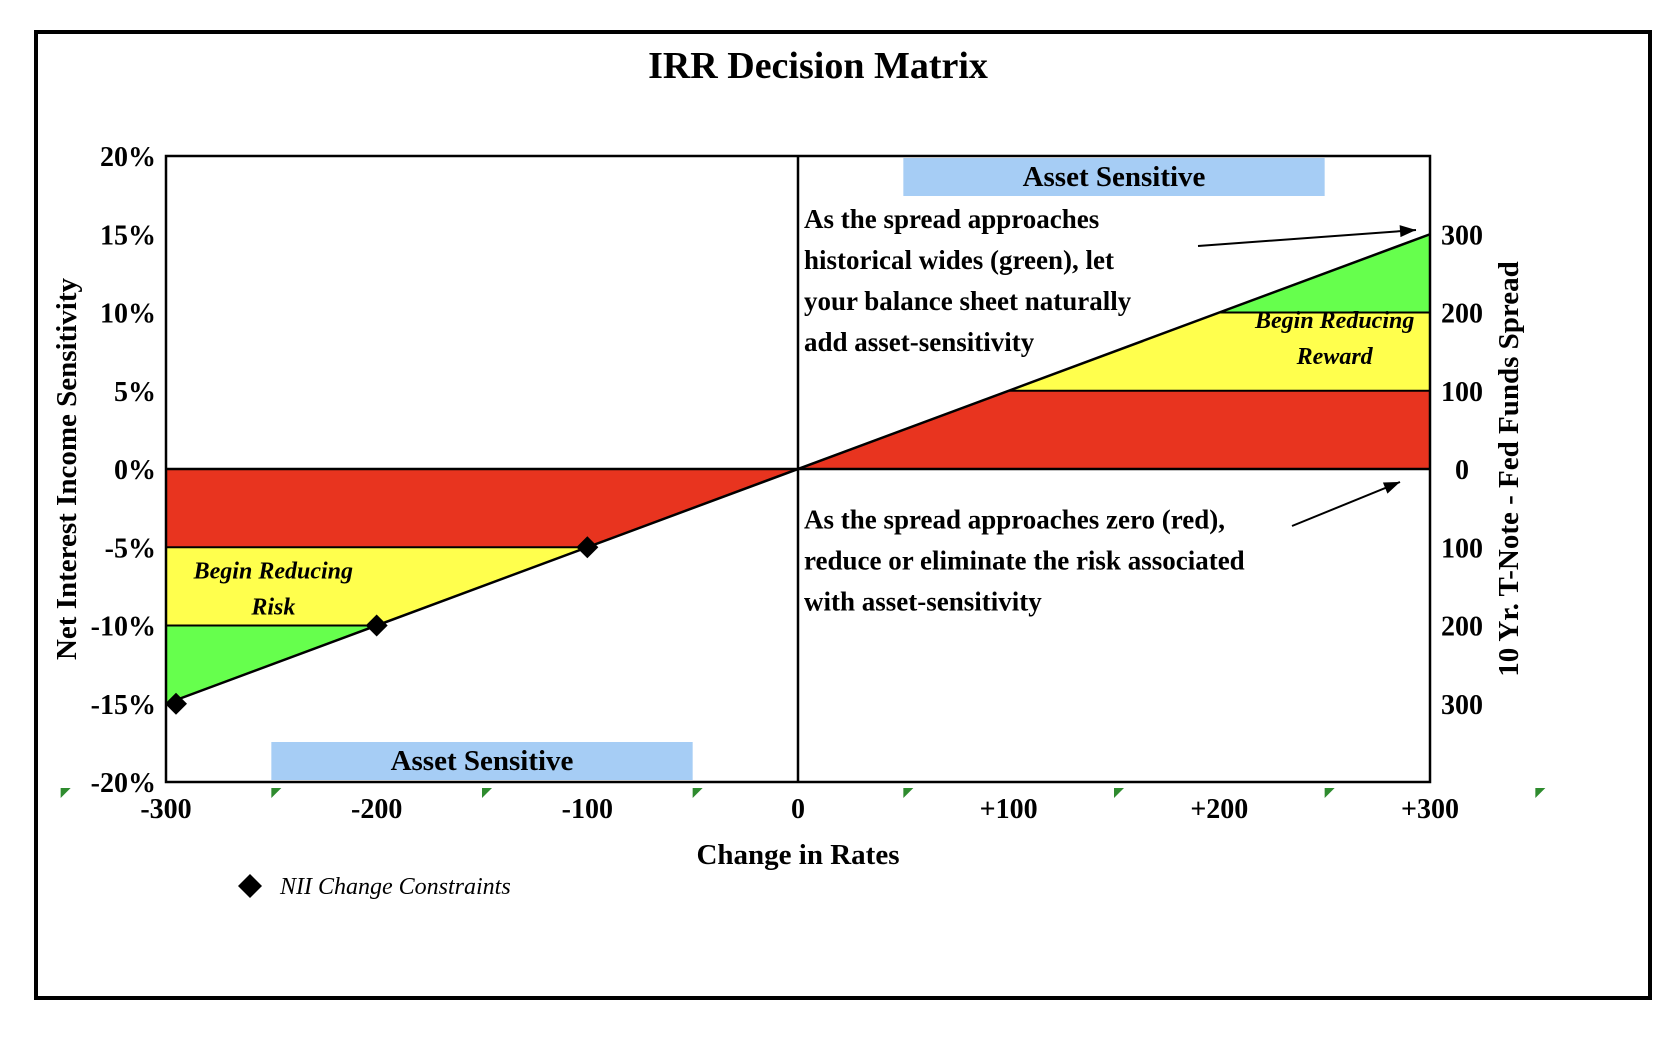 The width and height of the screenshot is (1680, 1040). I want to click on annotation-wides-line: historical wides (green), let, so click(959, 260).